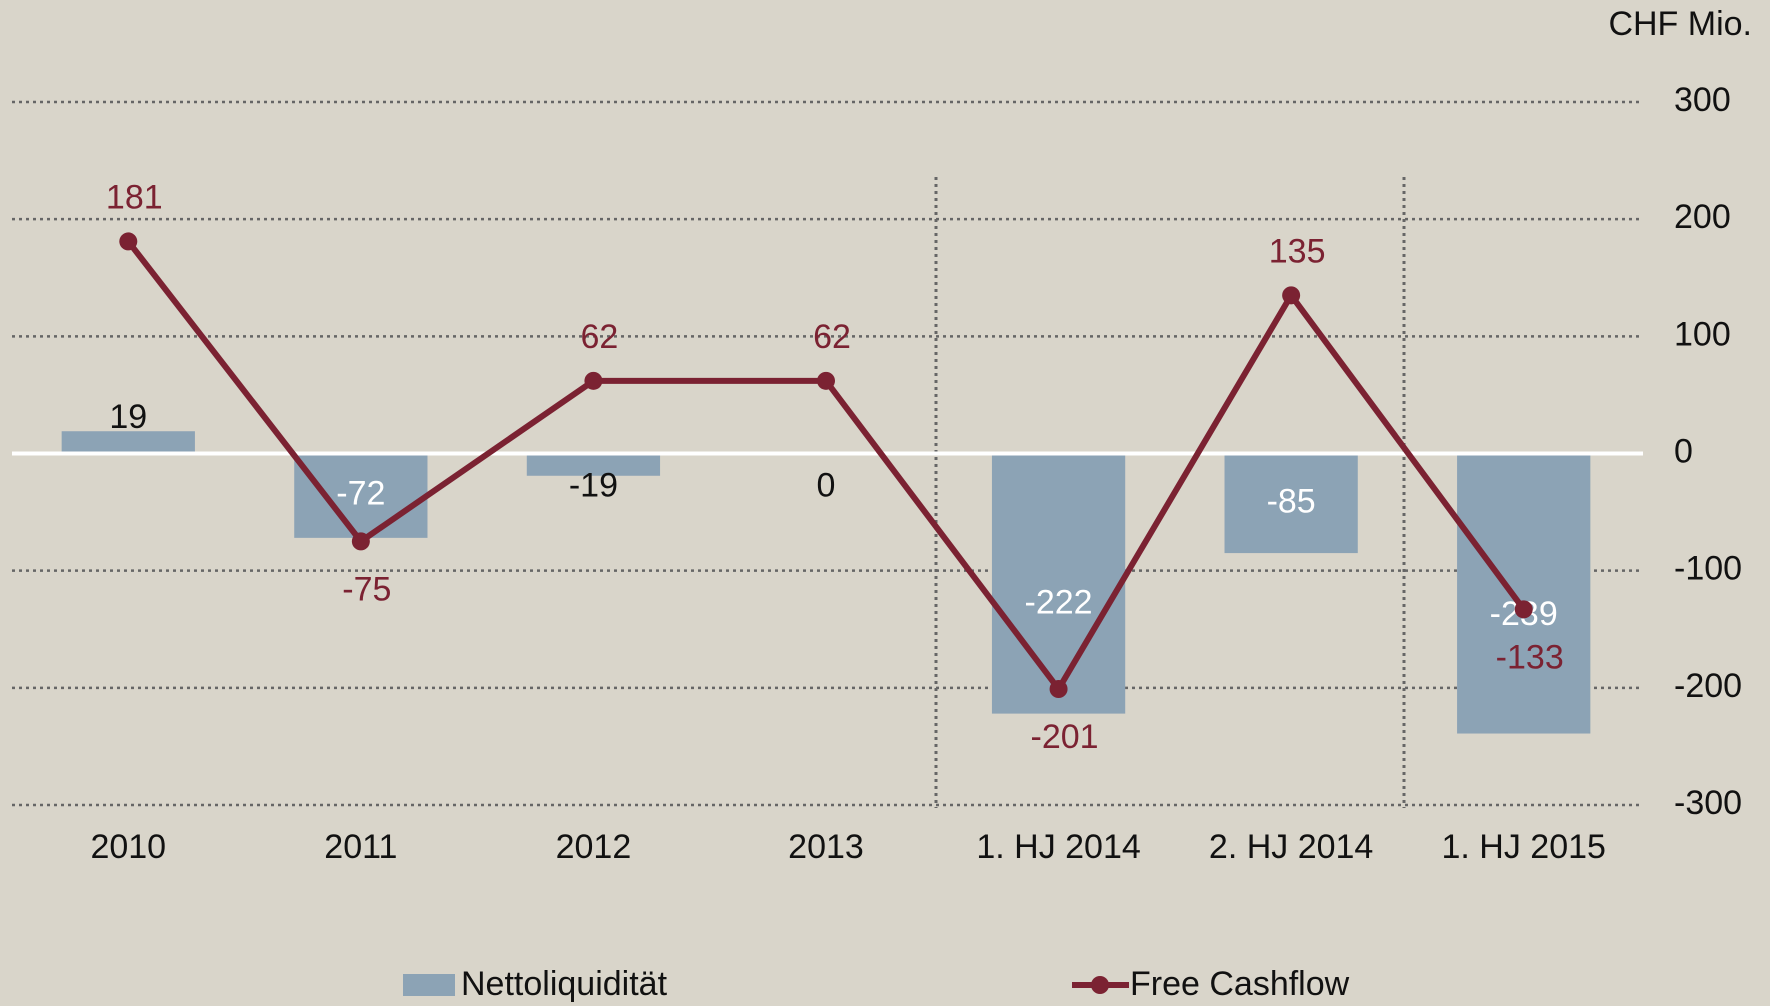 Image resolution: width=1770 pixels, height=1006 pixels. I want to click on bar-value-label: 0, so click(826, 485).